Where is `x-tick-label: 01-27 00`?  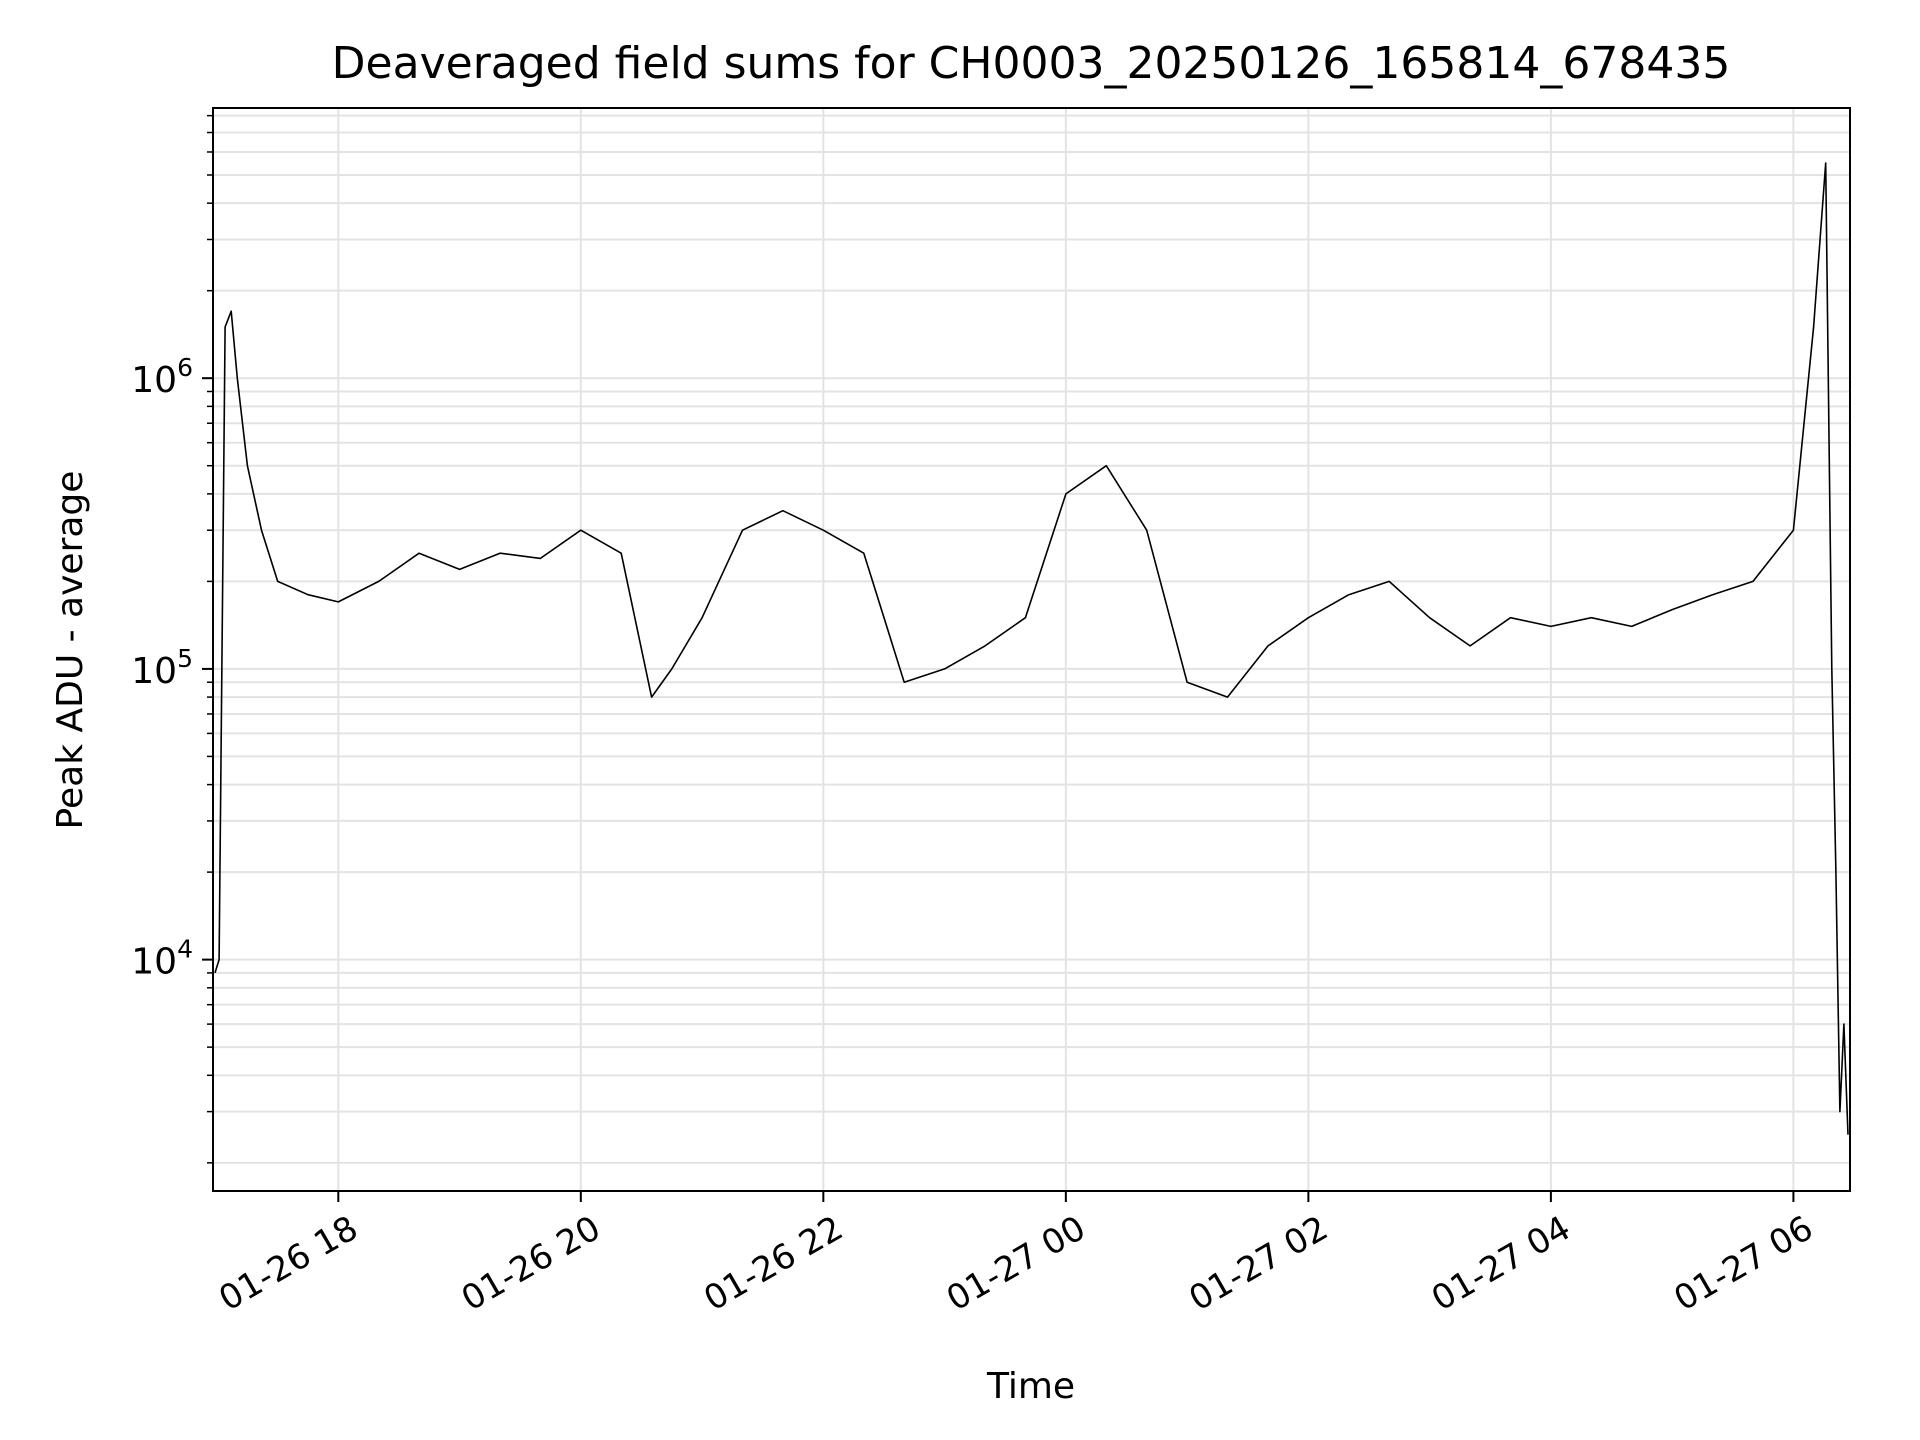
x-tick-label: 01-27 00 is located at coordinates (1016, 1263).